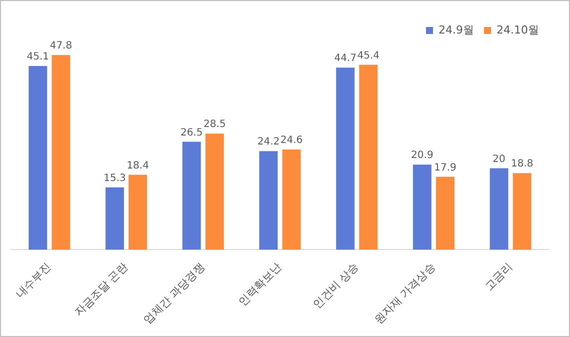 This screenshot has height=337, width=570. Describe the element at coordinates (368, 56) in the screenshot. I see `data-label: 45.4` at that location.